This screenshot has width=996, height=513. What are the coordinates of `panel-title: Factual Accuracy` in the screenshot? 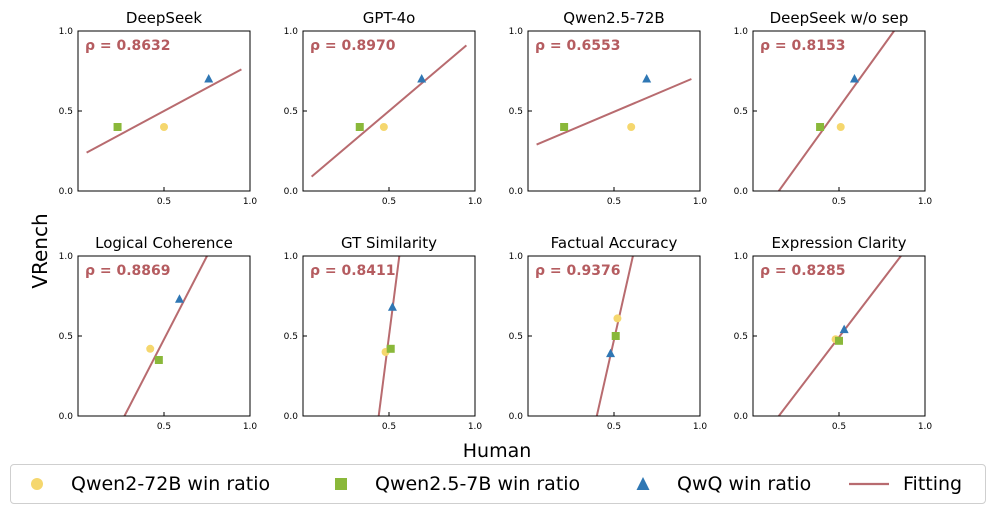 It's located at (614, 243).